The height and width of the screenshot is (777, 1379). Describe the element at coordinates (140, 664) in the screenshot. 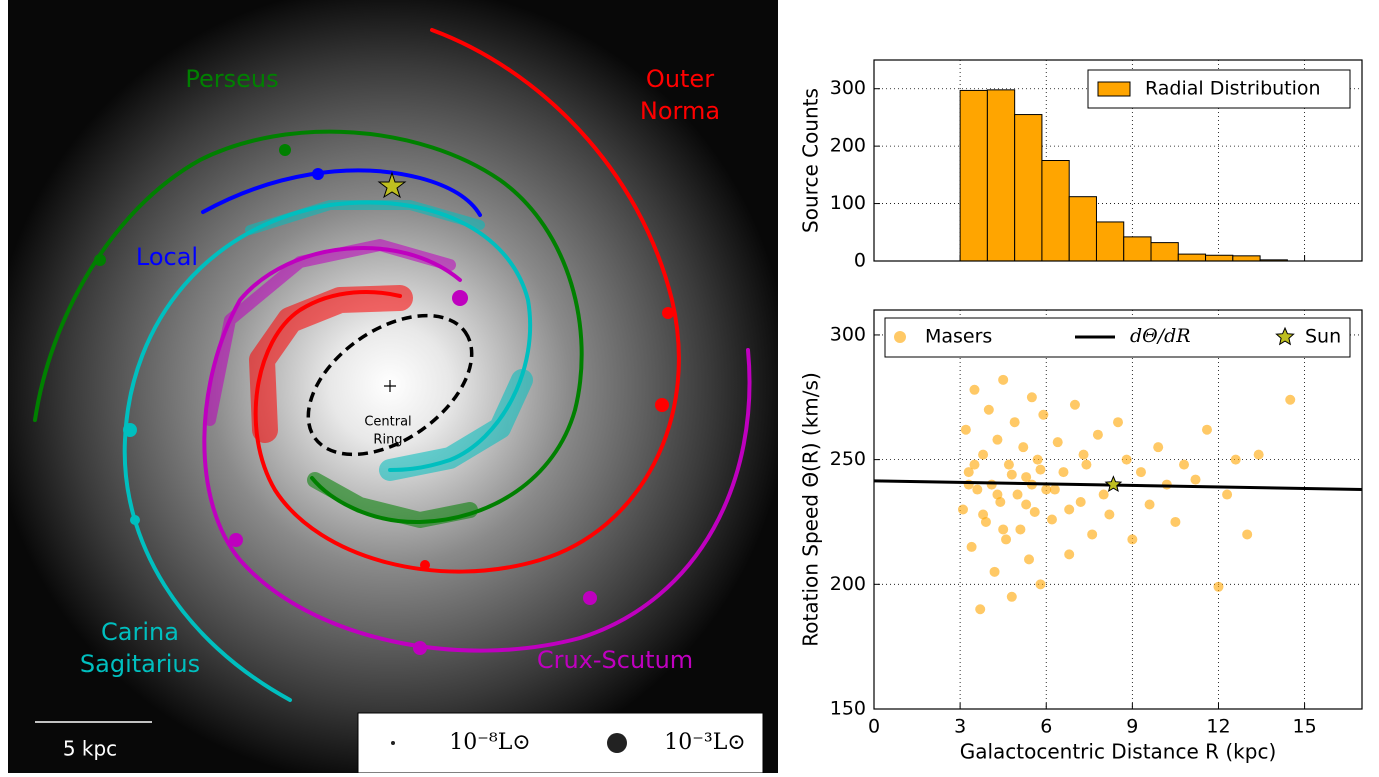

I see `arm-label: Sagitarius` at that location.